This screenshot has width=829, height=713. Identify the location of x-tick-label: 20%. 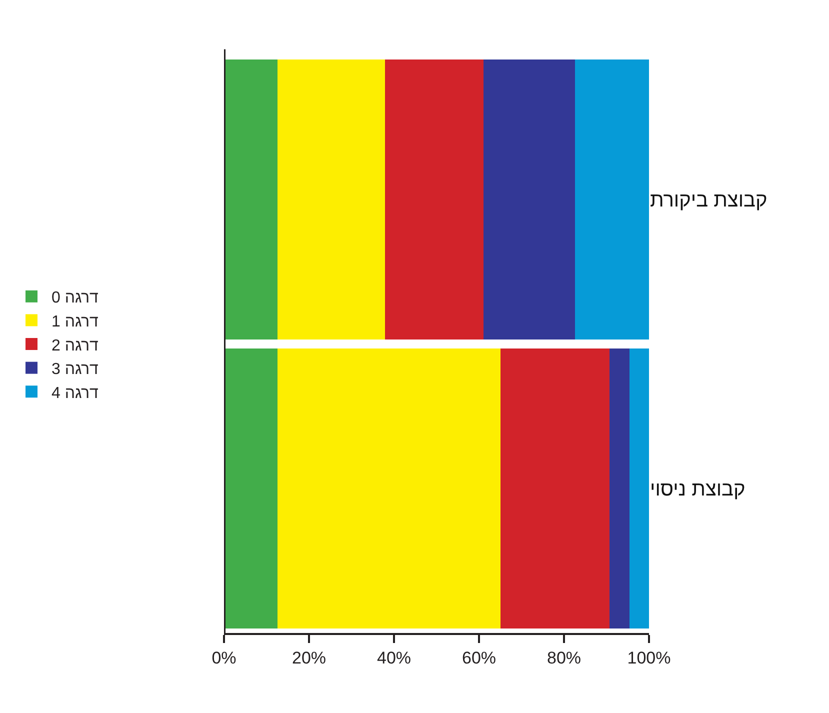
(309, 658).